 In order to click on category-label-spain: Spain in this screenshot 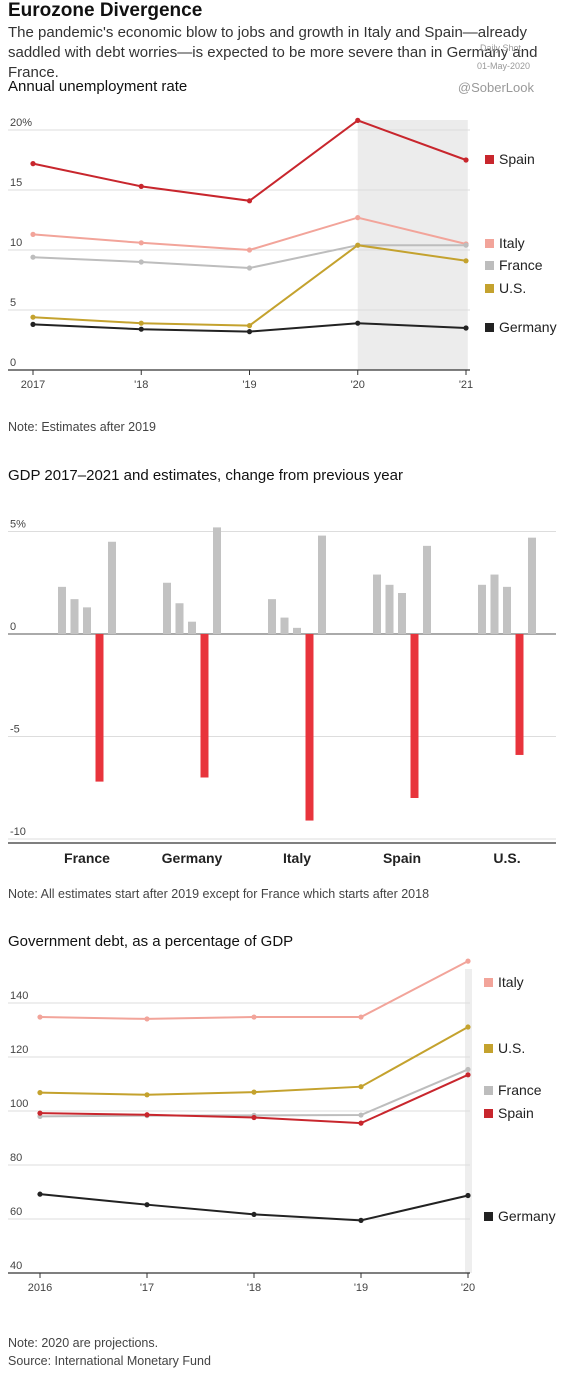, I will do `click(402, 858)`.